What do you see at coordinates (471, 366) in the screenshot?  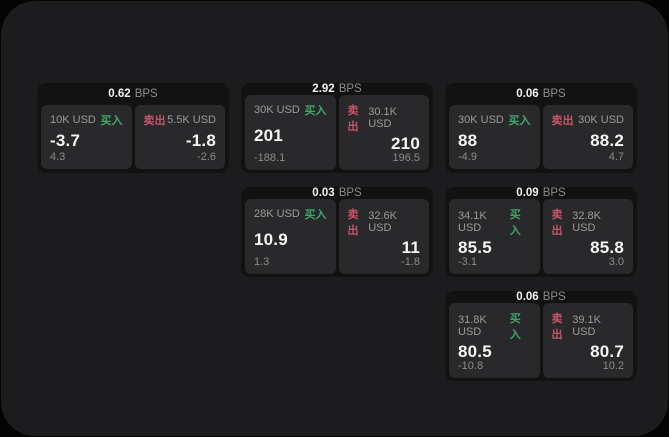 I see `buy-sub-value: -10.8` at bounding box center [471, 366].